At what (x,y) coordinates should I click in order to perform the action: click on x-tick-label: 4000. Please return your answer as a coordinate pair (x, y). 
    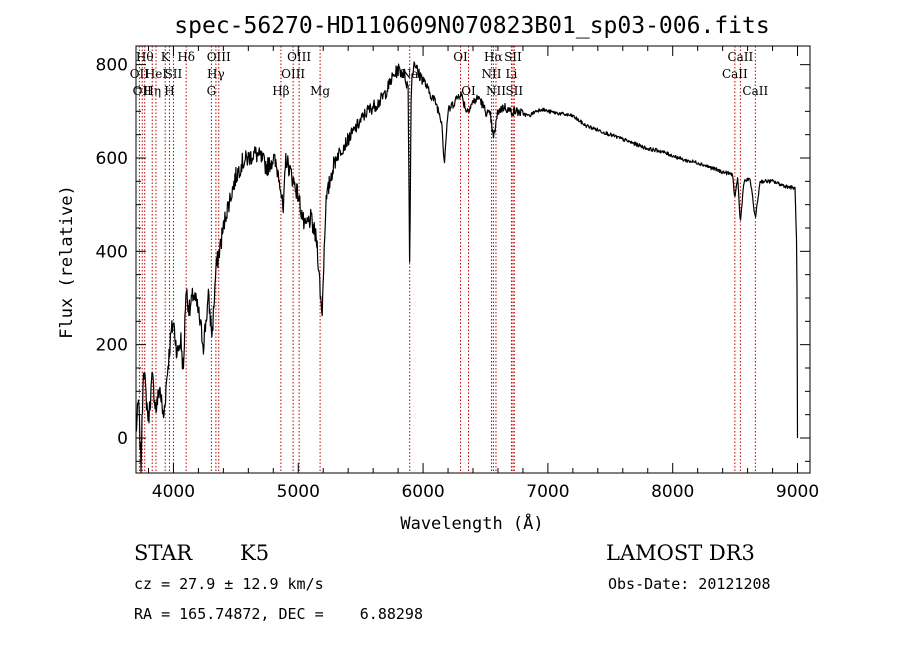
    Looking at the image, I should click on (173, 492).